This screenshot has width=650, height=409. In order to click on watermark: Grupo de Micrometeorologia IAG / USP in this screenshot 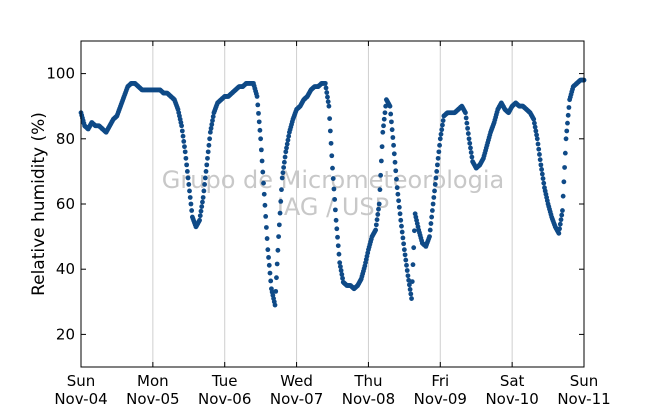, I will do `click(333, 193)`.